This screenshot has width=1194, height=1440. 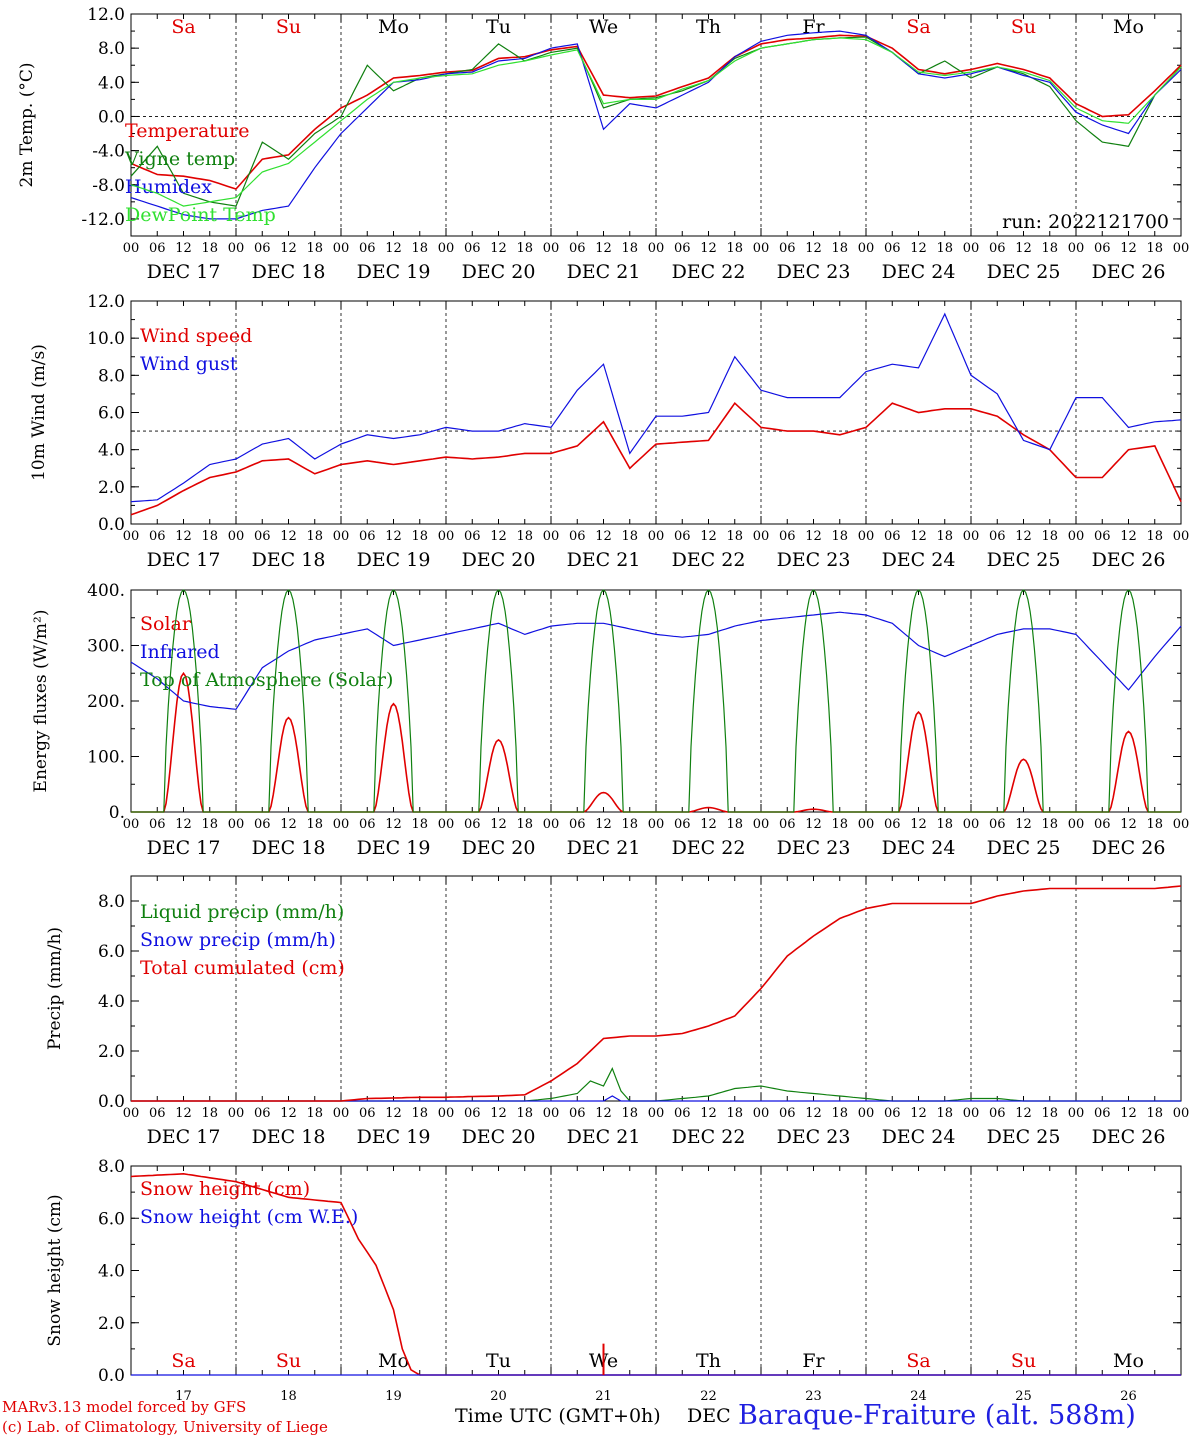 What do you see at coordinates (394, 848) in the screenshot?
I see `date-label: DEC 19` at bounding box center [394, 848].